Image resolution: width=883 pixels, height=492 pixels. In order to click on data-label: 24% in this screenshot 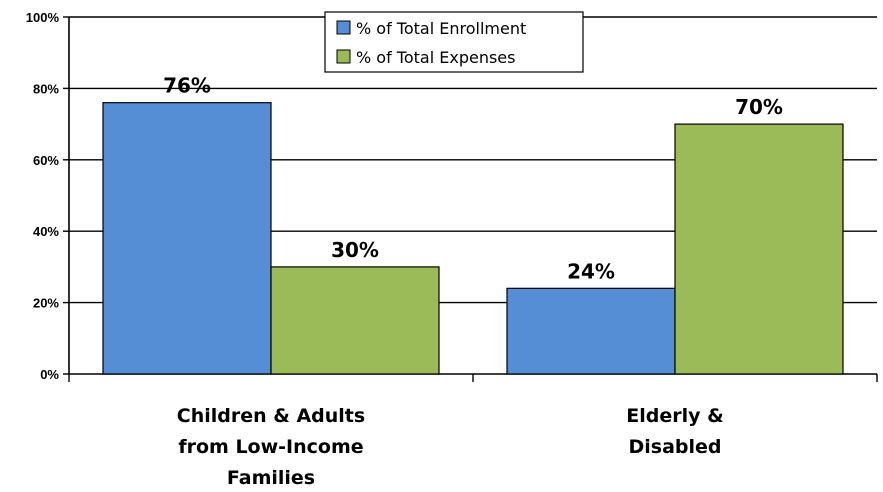, I will do `click(591, 271)`.